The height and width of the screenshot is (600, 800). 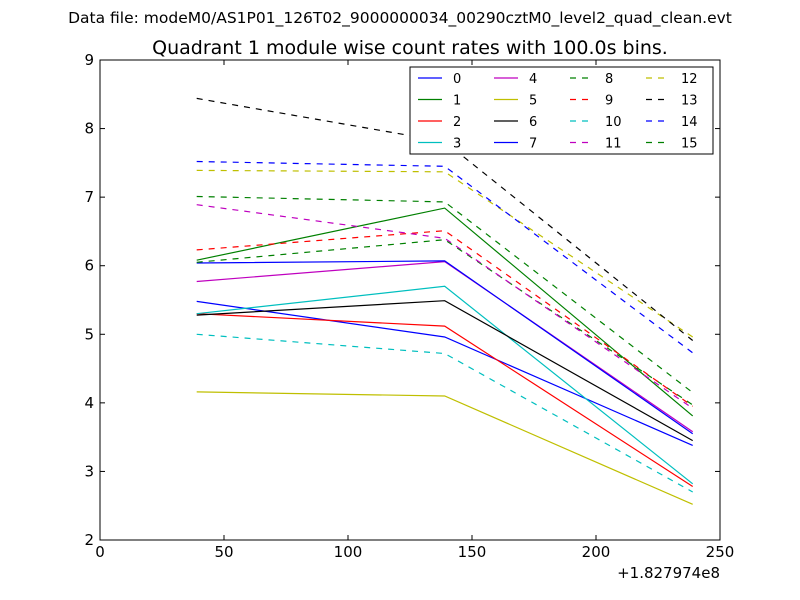 What do you see at coordinates (457, 101) in the screenshot?
I see `legend-label-1: 1` at bounding box center [457, 101].